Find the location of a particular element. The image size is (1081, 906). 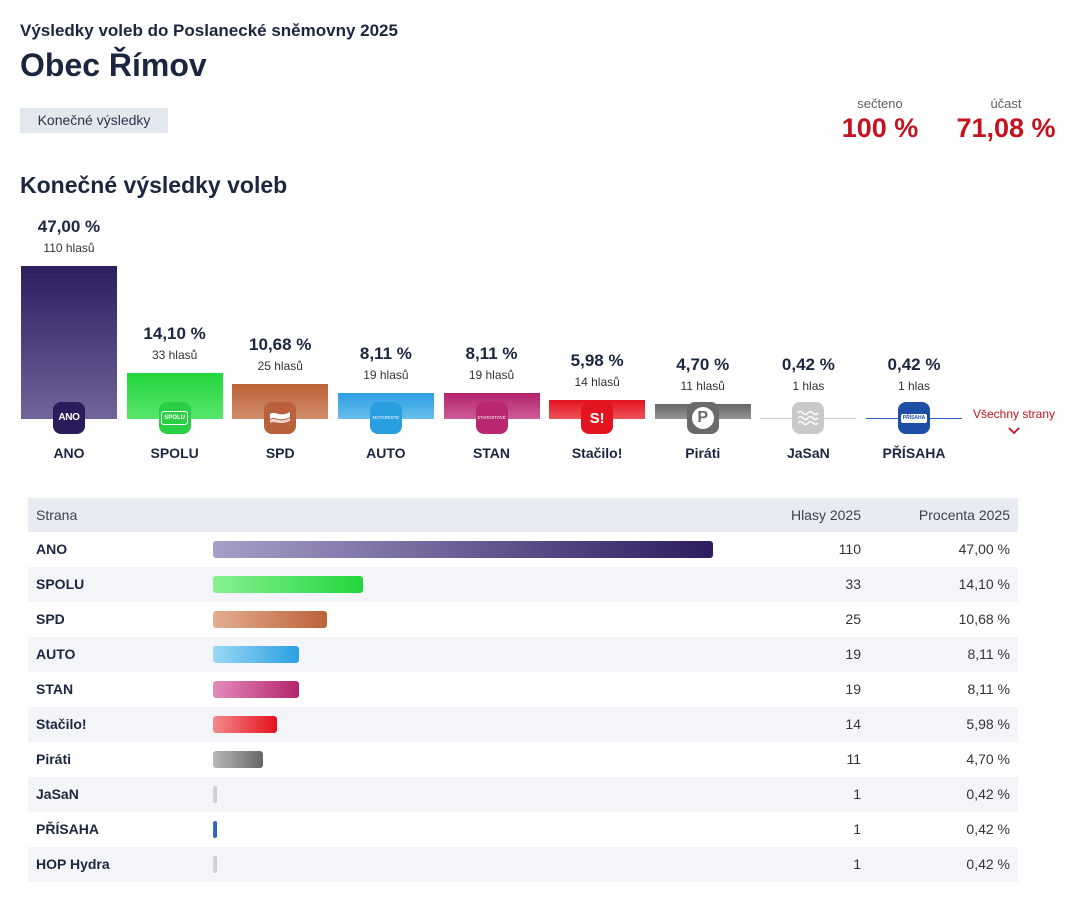

party-name-label: JaSaN is located at coordinates (808, 453).